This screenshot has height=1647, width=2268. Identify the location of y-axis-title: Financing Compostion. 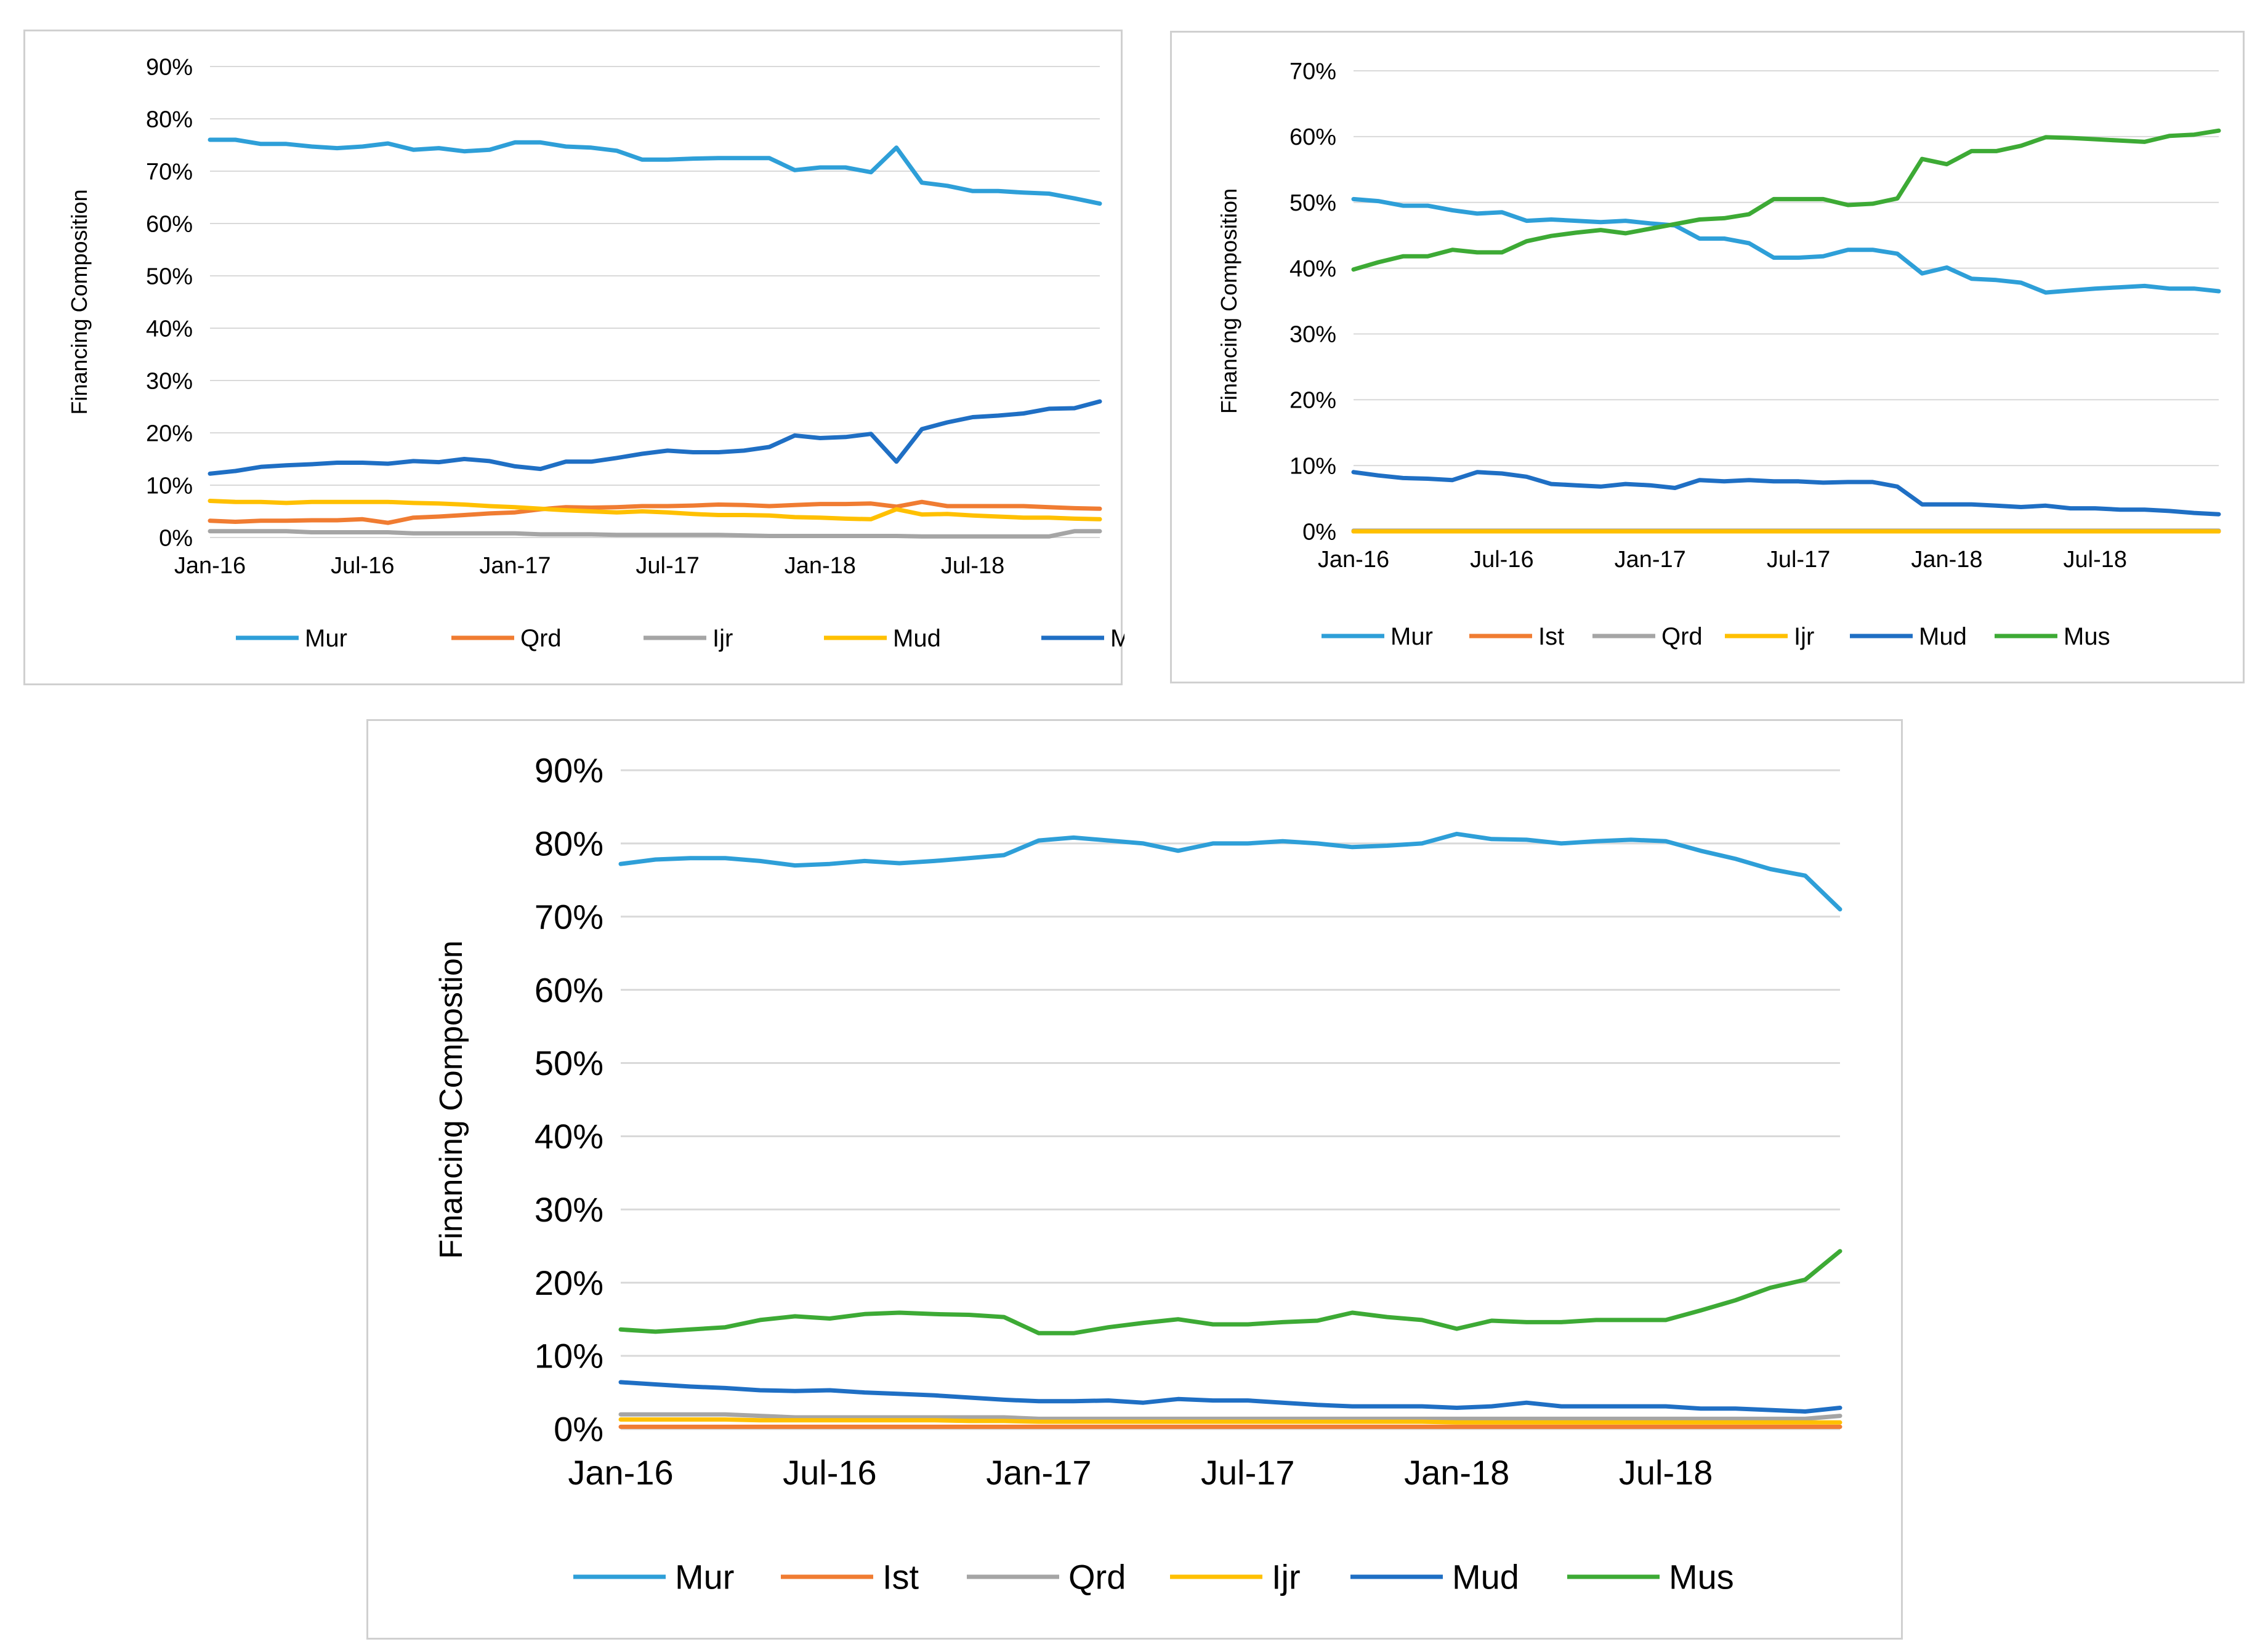
(451, 1099).